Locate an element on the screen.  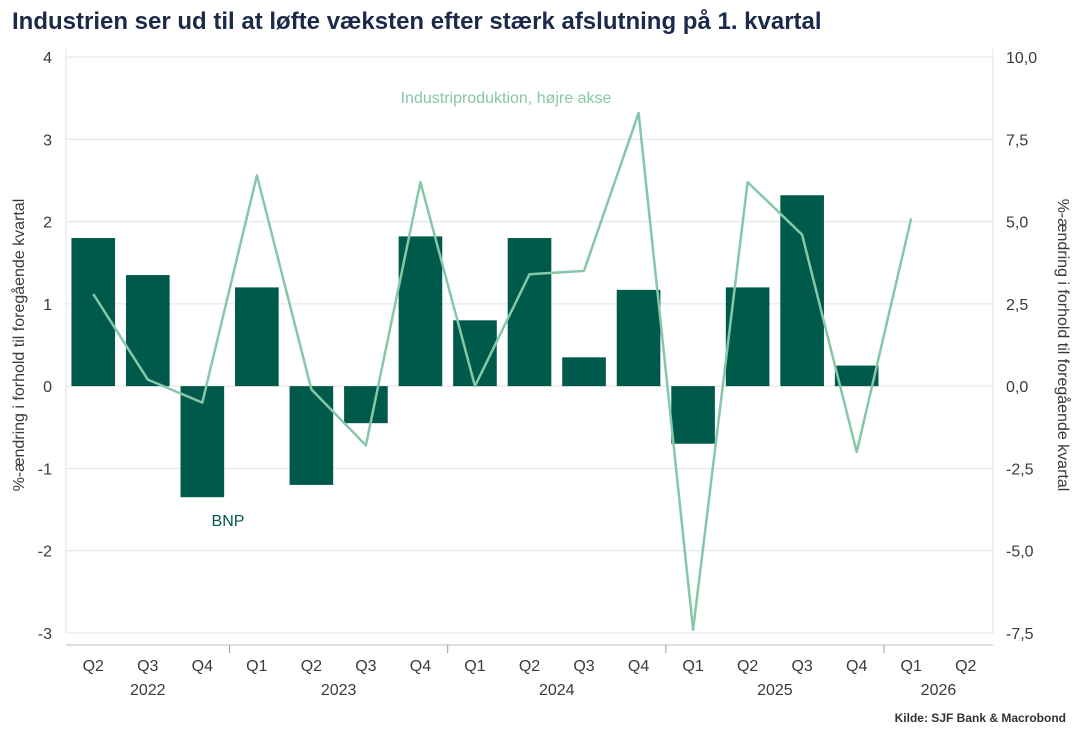
series-label-bnp: BNP is located at coordinates (228, 521).